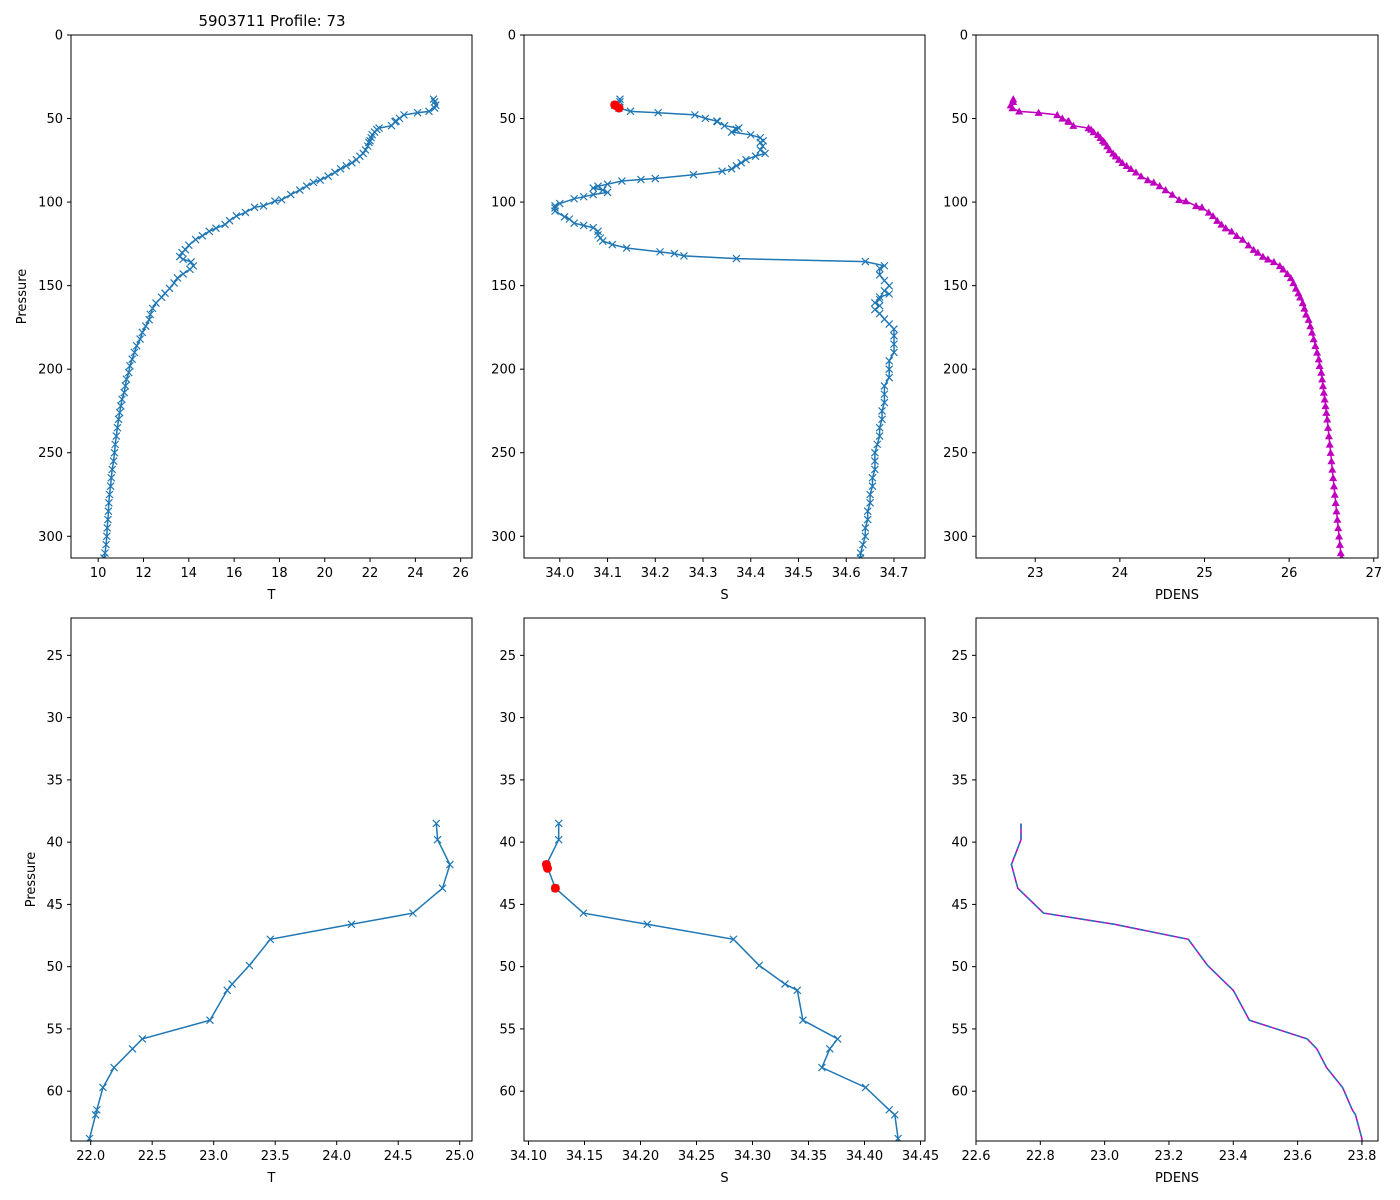 This screenshot has width=1400, height=1200. What do you see at coordinates (507, 1092) in the screenshot?
I see `y-tick-label: 60` at bounding box center [507, 1092].